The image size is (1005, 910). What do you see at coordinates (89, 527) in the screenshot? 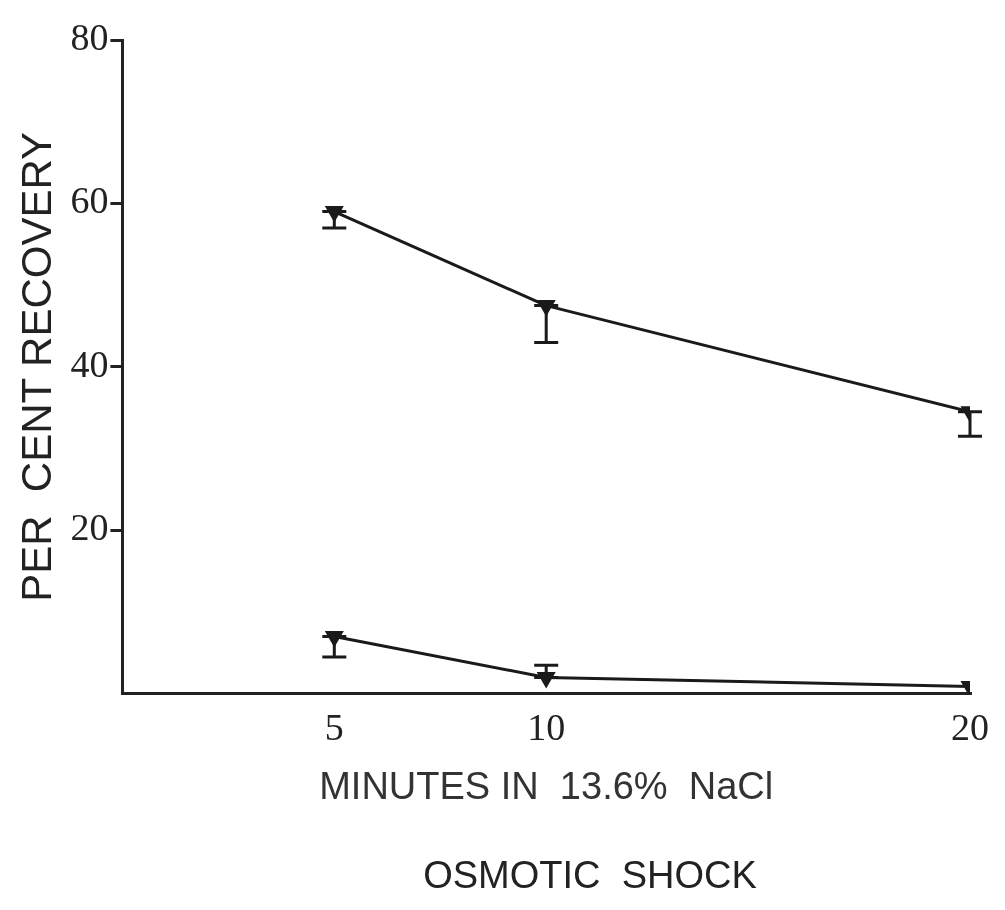
I see `y-tick-label: 20` at bounding box center [89, 527].